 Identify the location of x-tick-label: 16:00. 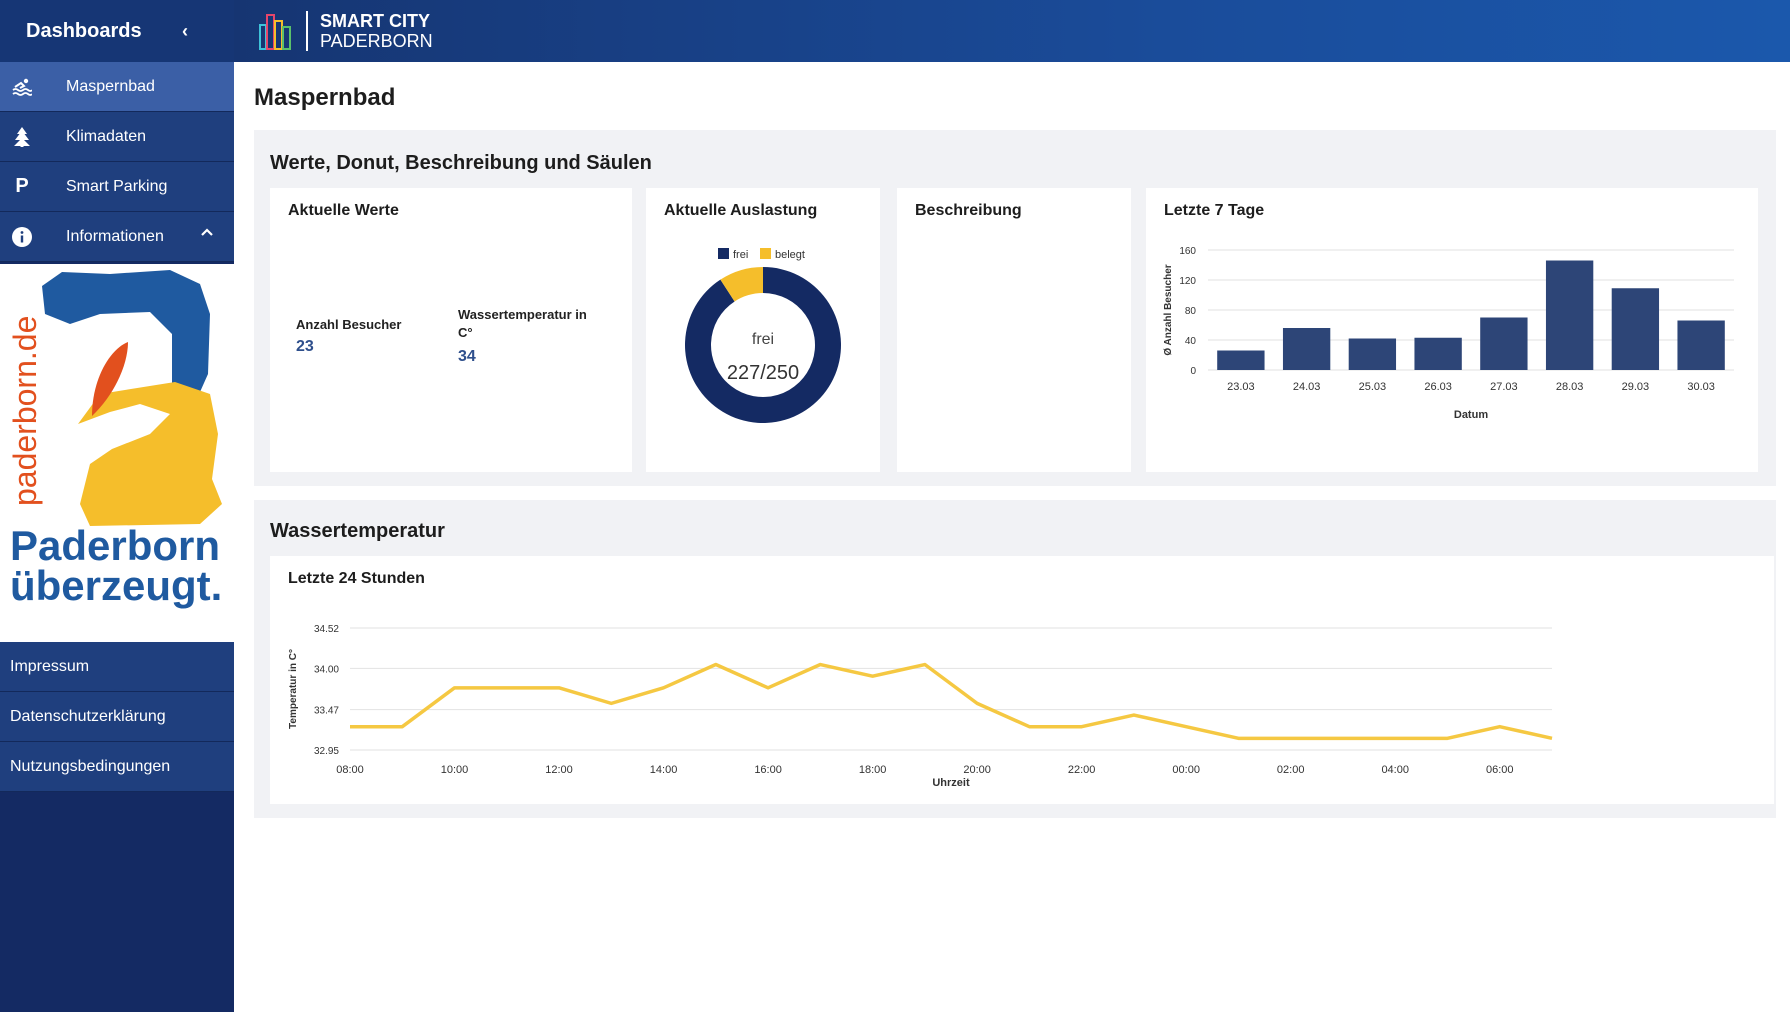
(768, 770).